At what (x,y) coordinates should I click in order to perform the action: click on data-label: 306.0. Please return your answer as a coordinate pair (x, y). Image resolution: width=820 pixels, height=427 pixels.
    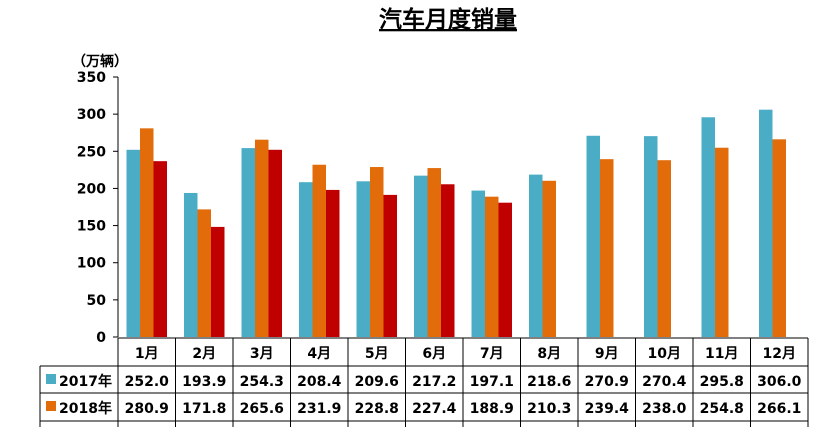
    Looking at the image, I should click on (779, 382).